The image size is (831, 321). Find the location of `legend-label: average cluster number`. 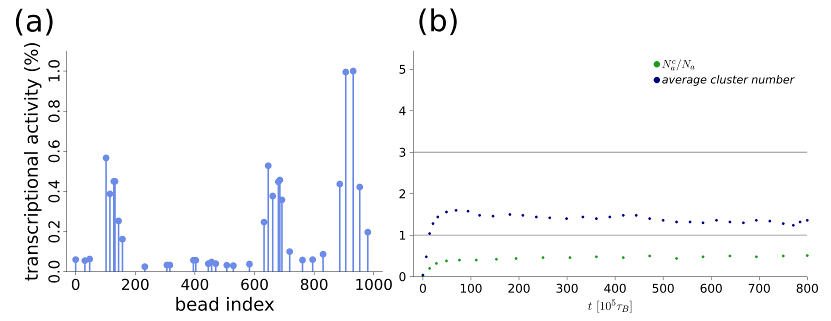

legend-label: average cluster number is located at coordinates (728, 80).